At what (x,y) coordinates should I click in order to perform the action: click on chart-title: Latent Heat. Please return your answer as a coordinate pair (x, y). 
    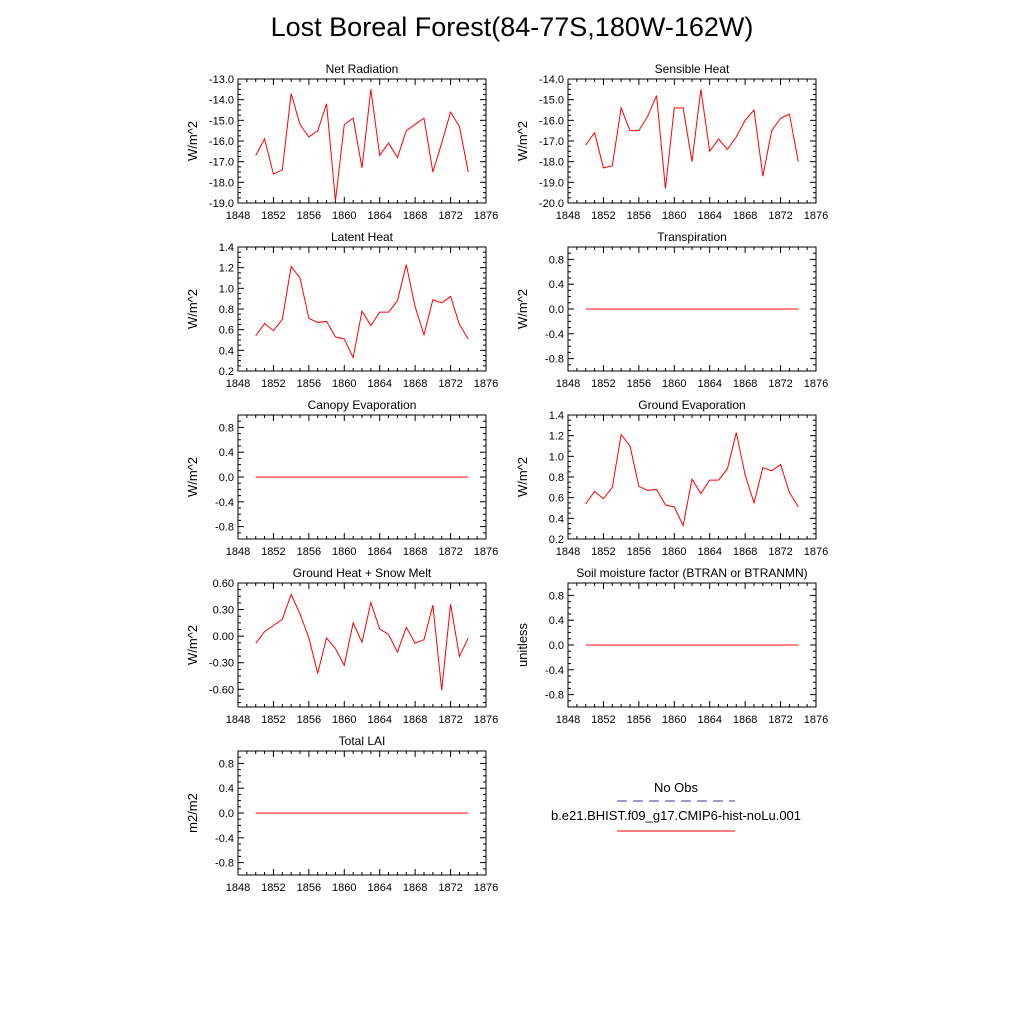
    Looking at the image, I should click on (362, 237).